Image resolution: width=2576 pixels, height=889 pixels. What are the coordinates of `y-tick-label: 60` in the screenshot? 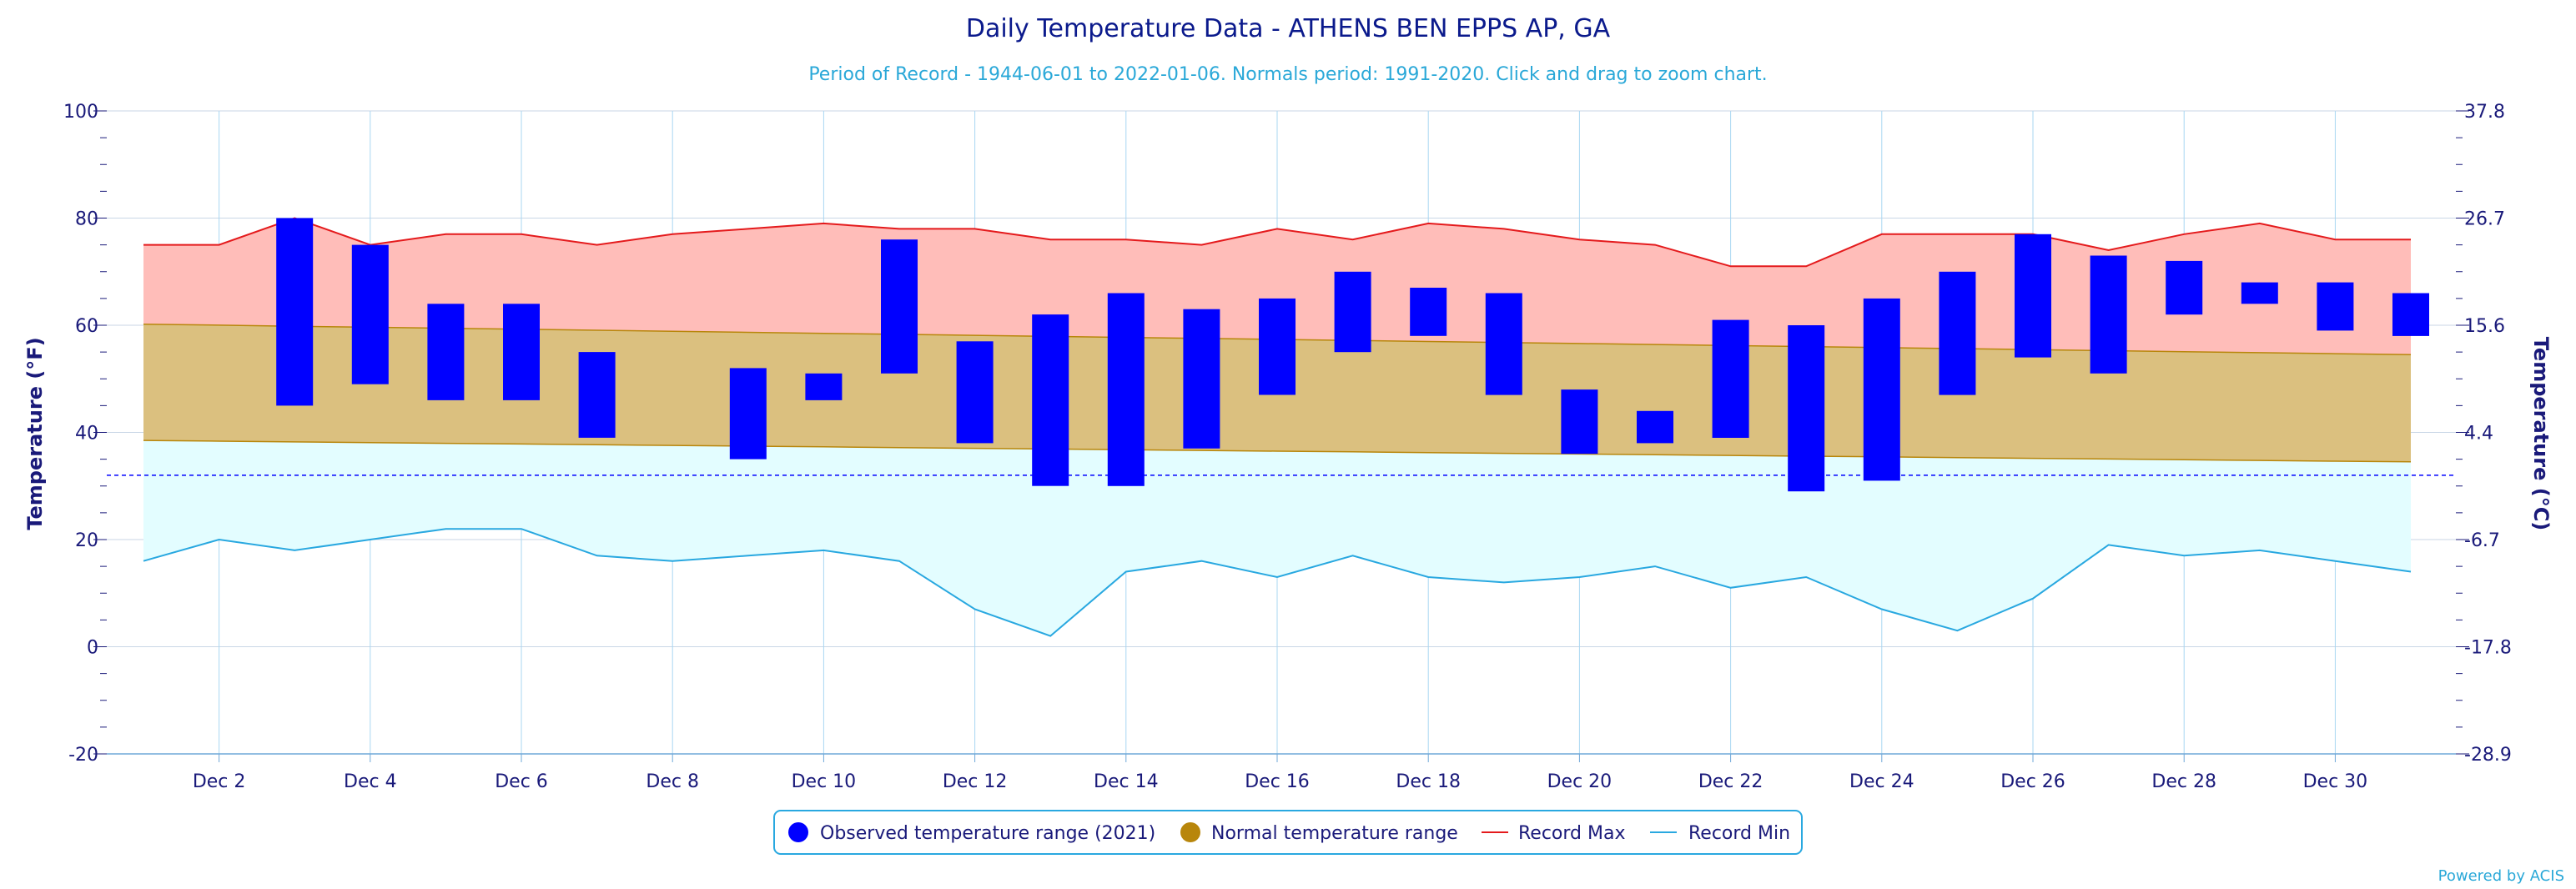 It's located at (86, 326).